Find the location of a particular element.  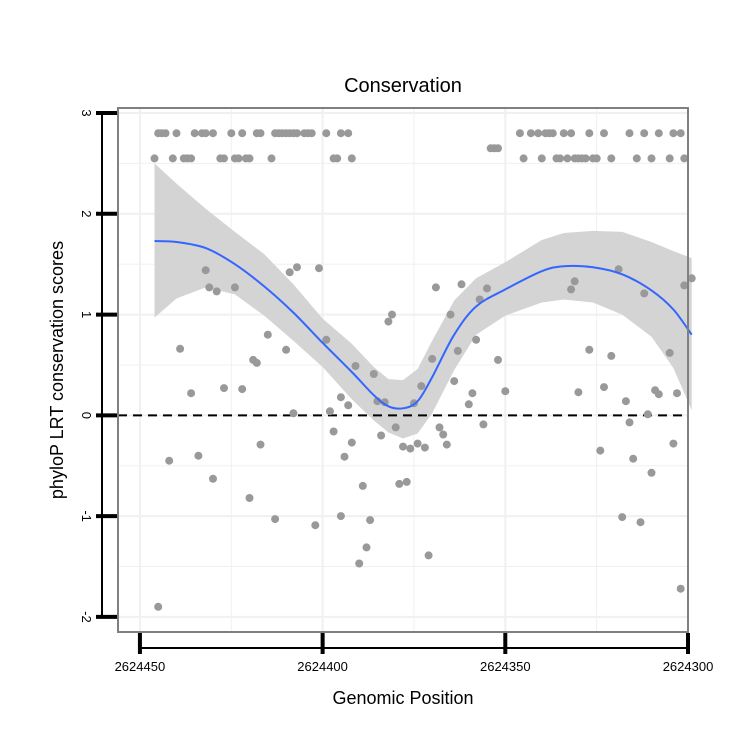

y-axis-label: phyloP LRT conservation scores is located at coordinates (57, 370).